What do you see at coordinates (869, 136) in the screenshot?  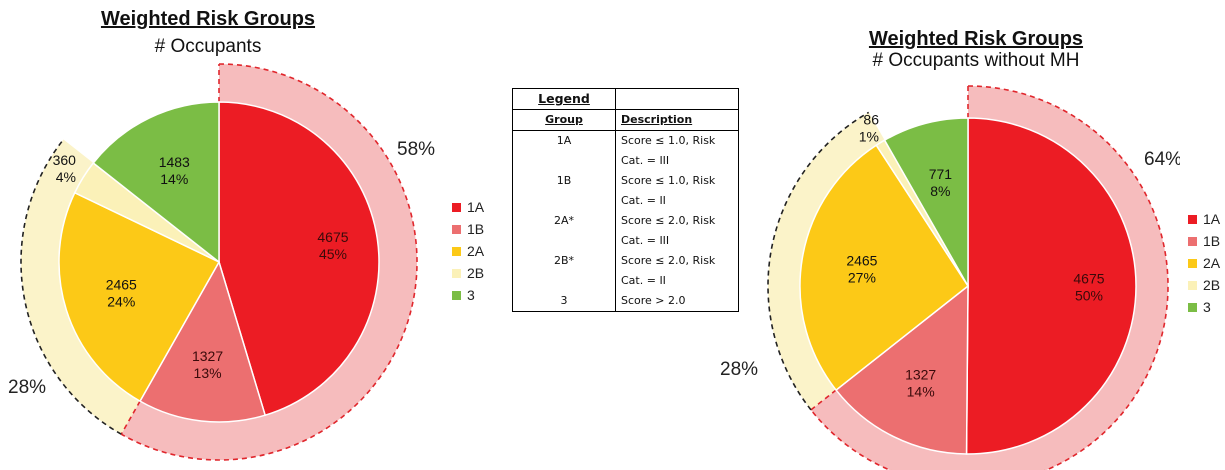 I see `slice-percent-label: 1%` at bounding box center [869, 136].